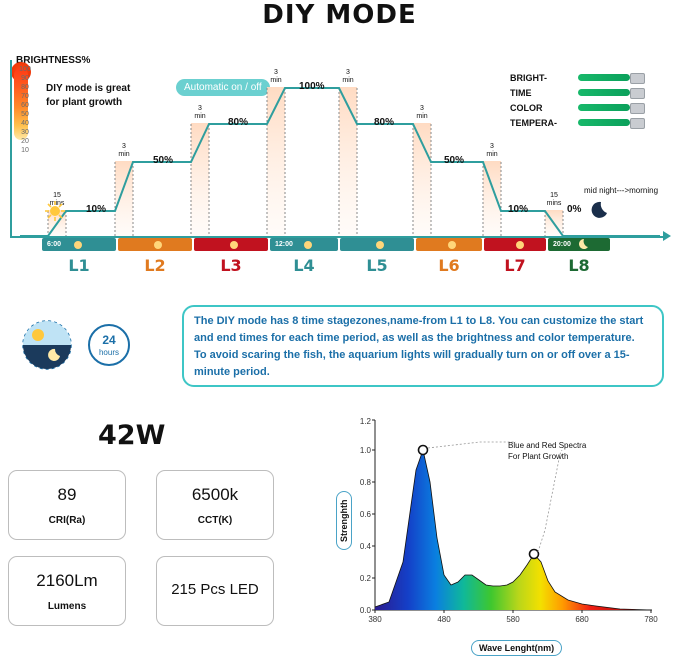  What do you see at coordinates (25, 150) in the screenshot?
I see `y-tick: 10` at bounding box center [25, 150].